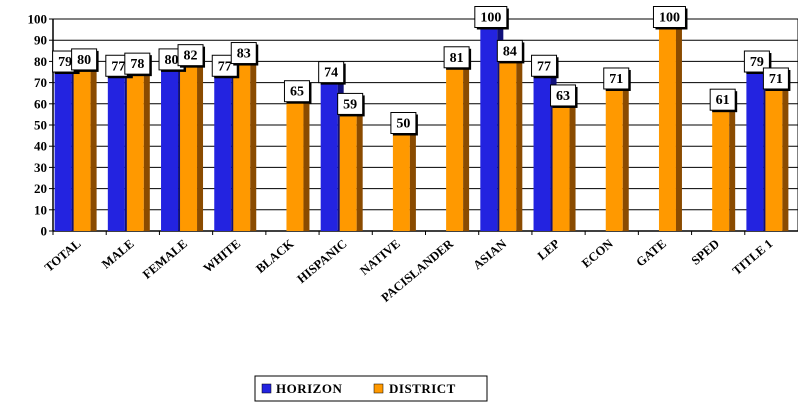 The width and height of the screenshot is (798, 404). I want to click on category-label: GATE, so click(650, 253).